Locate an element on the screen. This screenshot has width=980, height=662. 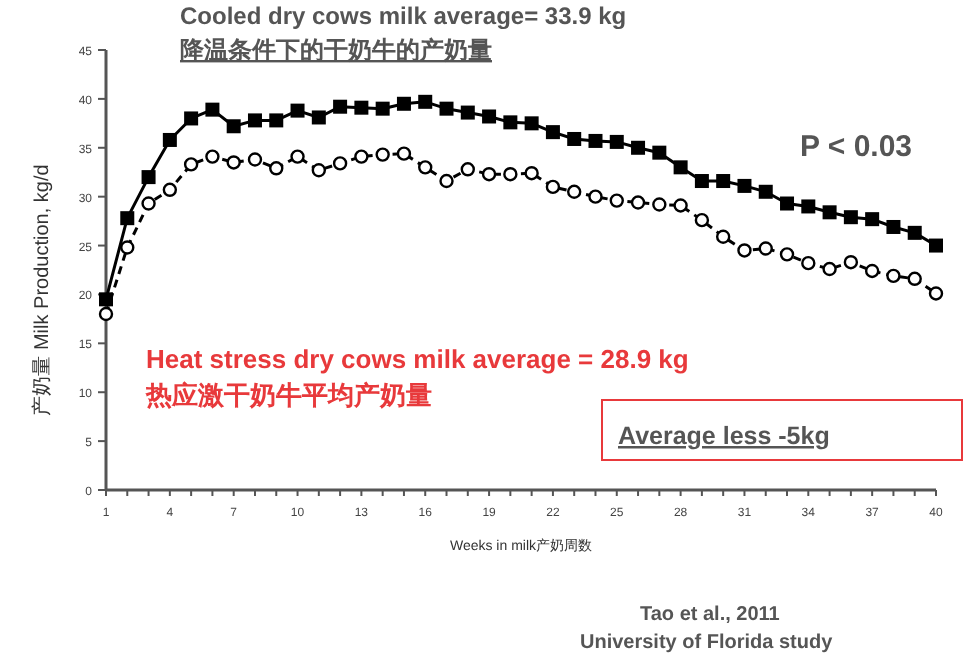
annotation: Heat stress dry cows milk average = 28.9 kg is located at coordinates (417, 359).